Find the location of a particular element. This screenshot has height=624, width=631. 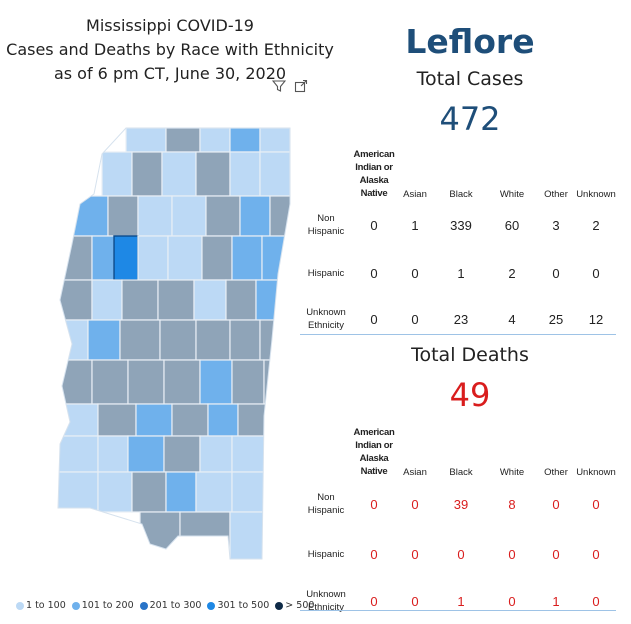

table-cell: 8 is located at coordinates (512, 504).